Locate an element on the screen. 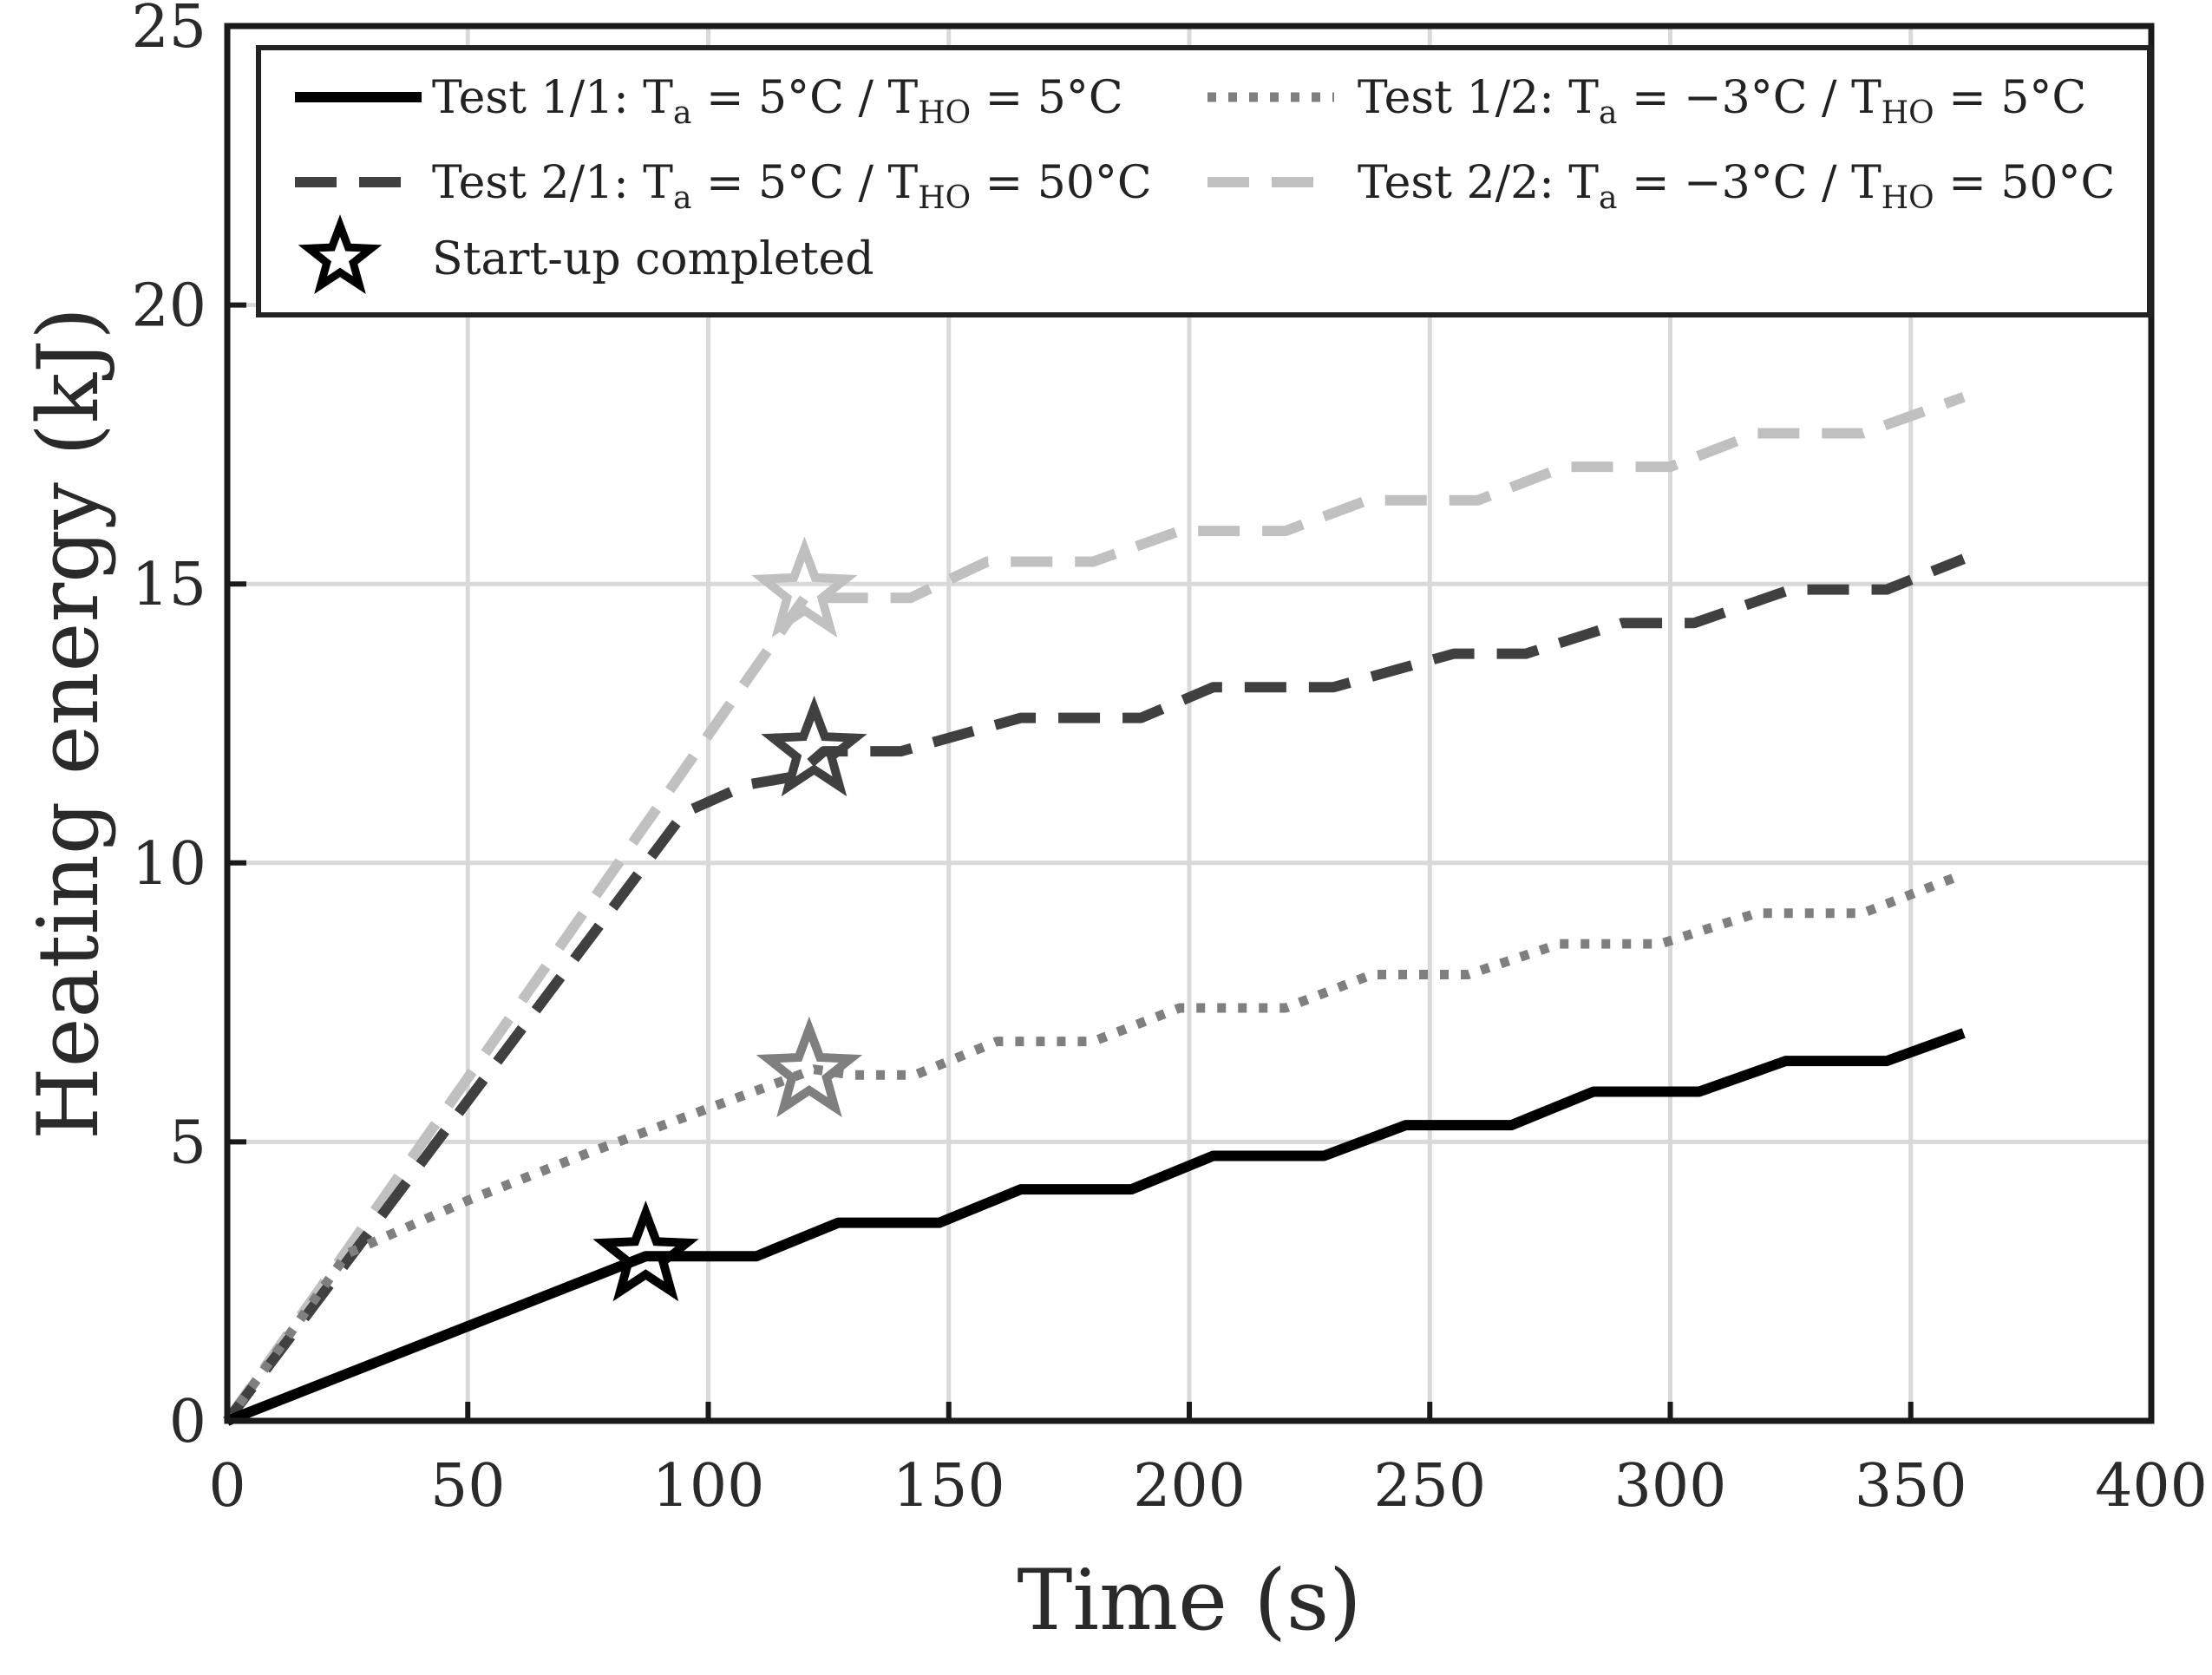 The width and height of the screenshot is (2212, 1675). legend-label-s12: Test 1/2: Ta = −3°C / THO = 5°C is located at coordinates (1722, 101).